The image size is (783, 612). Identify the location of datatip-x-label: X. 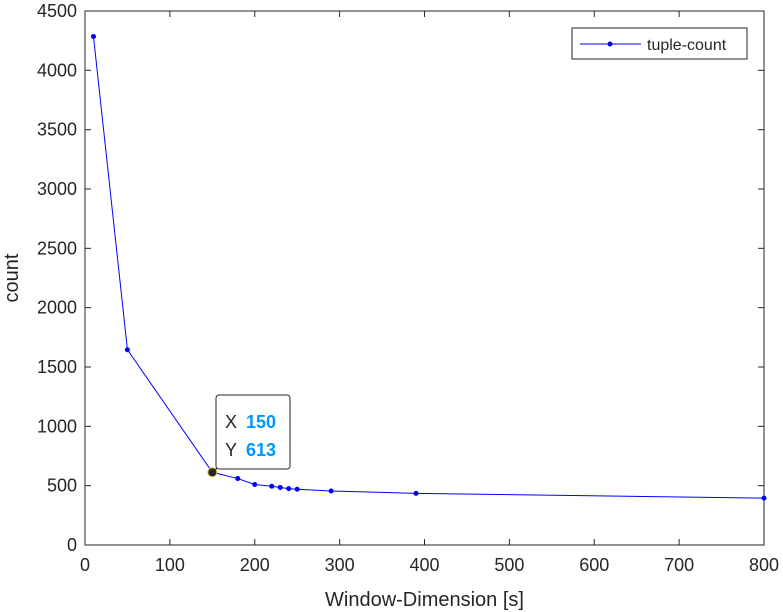
(231, 422).